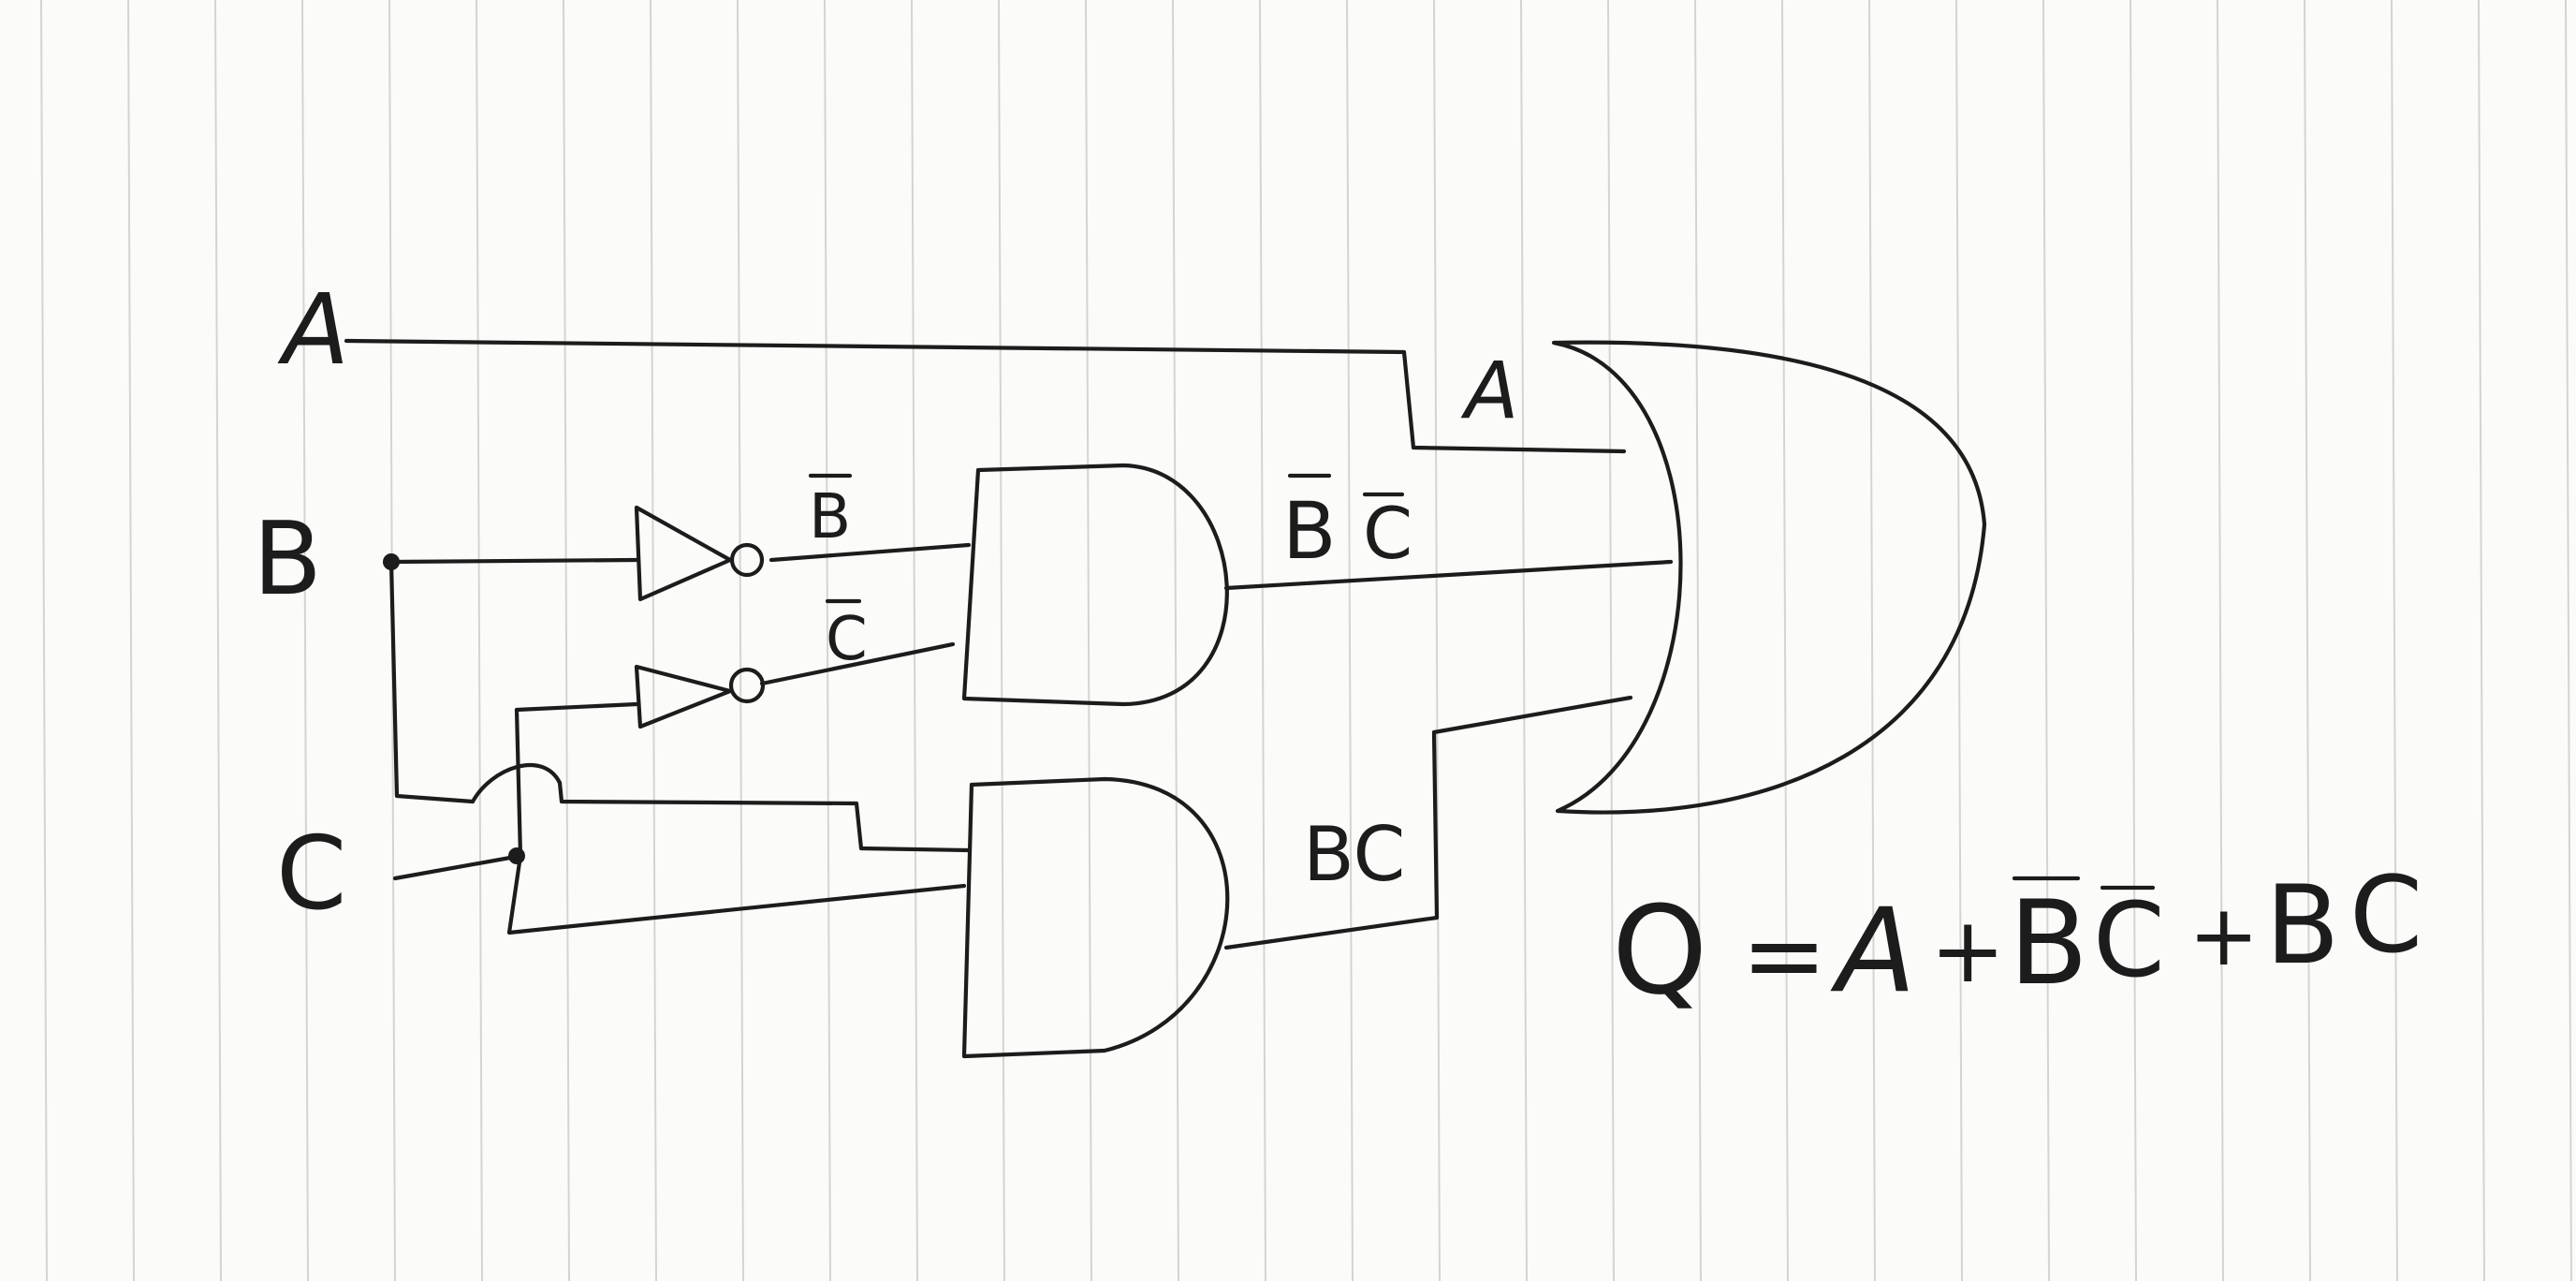 This screenshot has width=2576, height=1281. I want to click on input-b-dot, so click(391, 561).